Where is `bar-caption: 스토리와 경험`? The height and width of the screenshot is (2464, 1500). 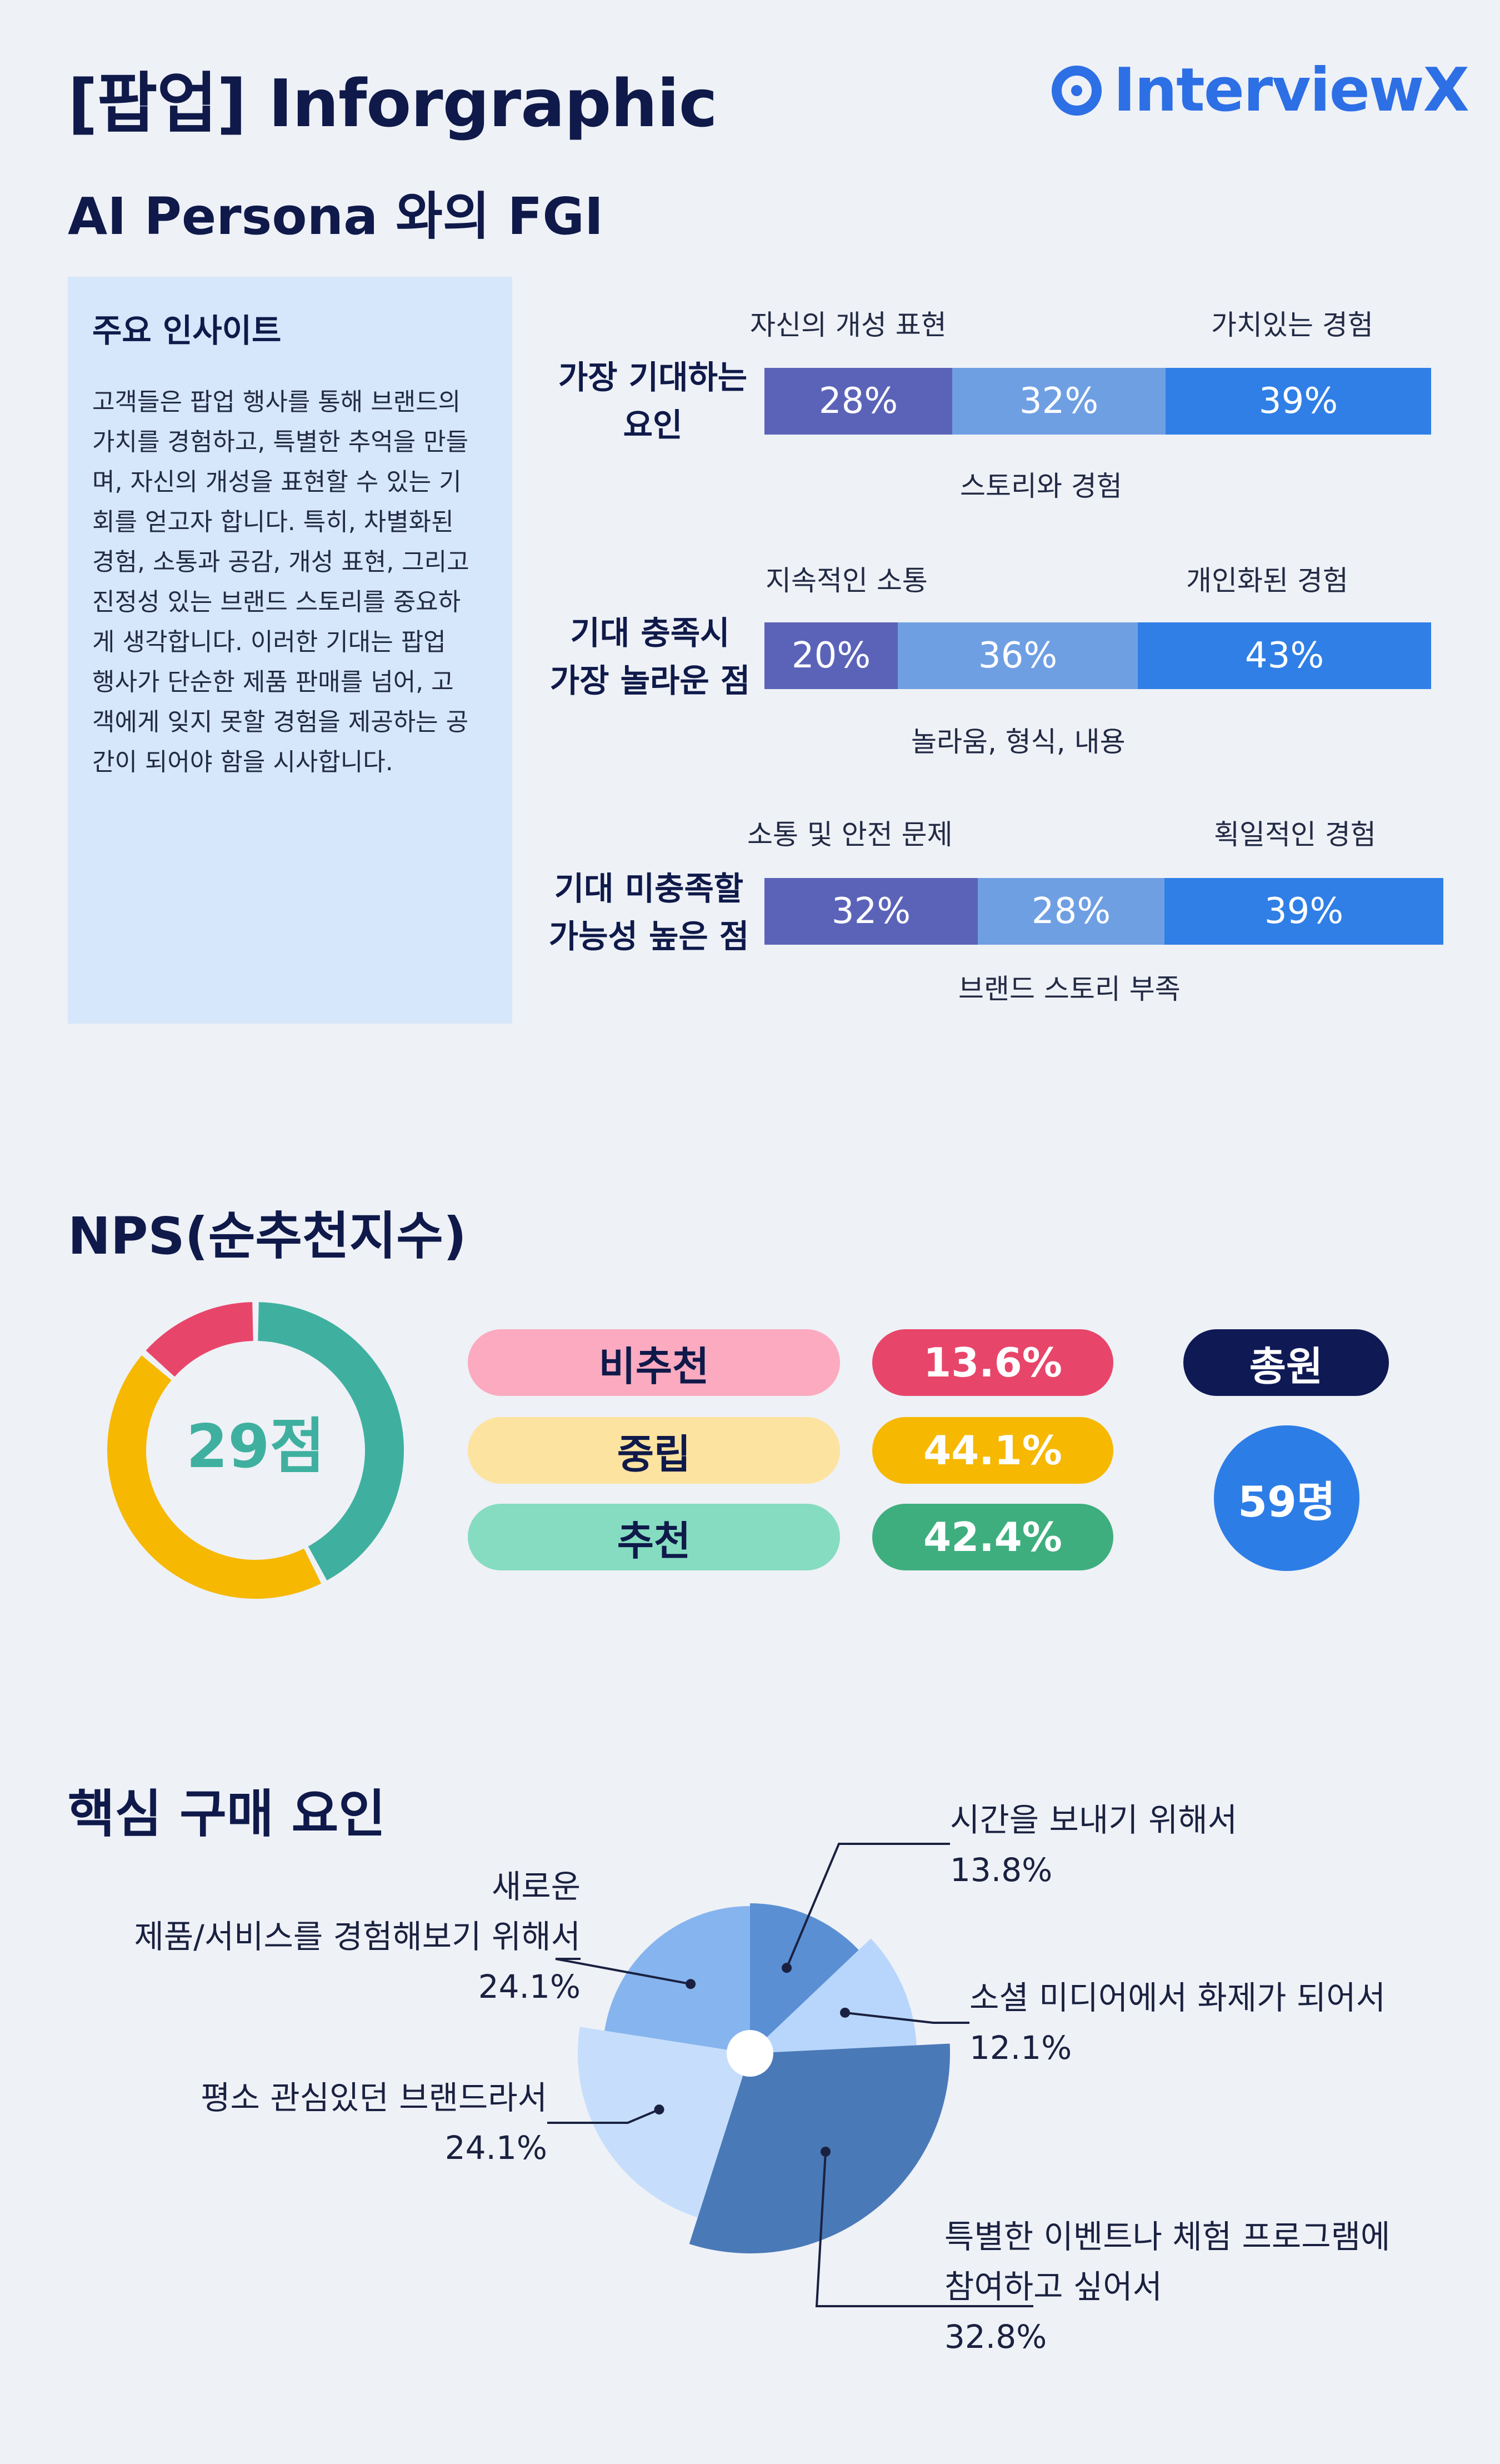 bar-caption: 스토리와 경험 is located at coordinates (1041, 486).